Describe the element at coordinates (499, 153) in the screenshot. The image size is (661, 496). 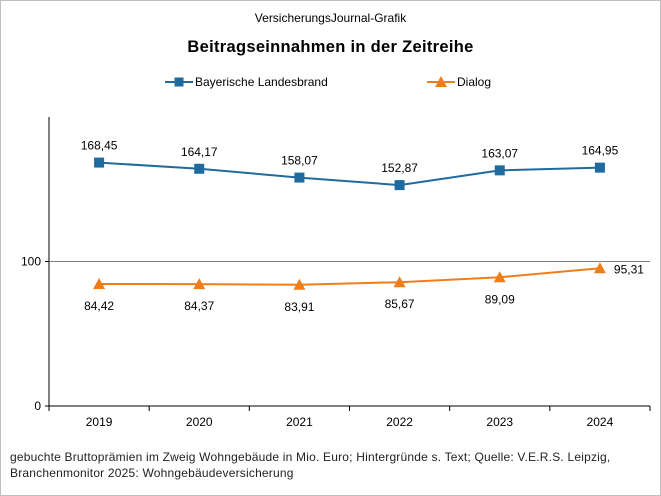
I see `data-label: 163,07` at that location.